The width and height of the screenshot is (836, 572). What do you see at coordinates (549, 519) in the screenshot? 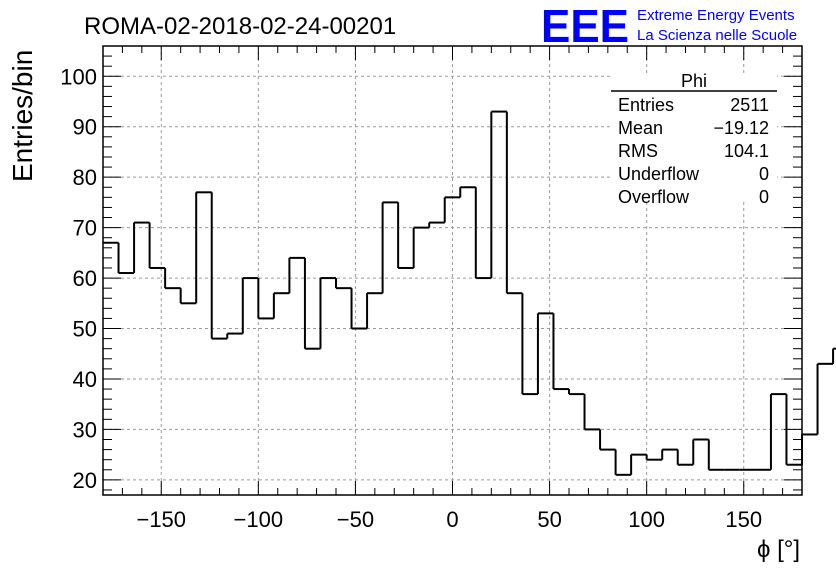
I see `x-tick-label: 50` at bounding box center [549, 519].